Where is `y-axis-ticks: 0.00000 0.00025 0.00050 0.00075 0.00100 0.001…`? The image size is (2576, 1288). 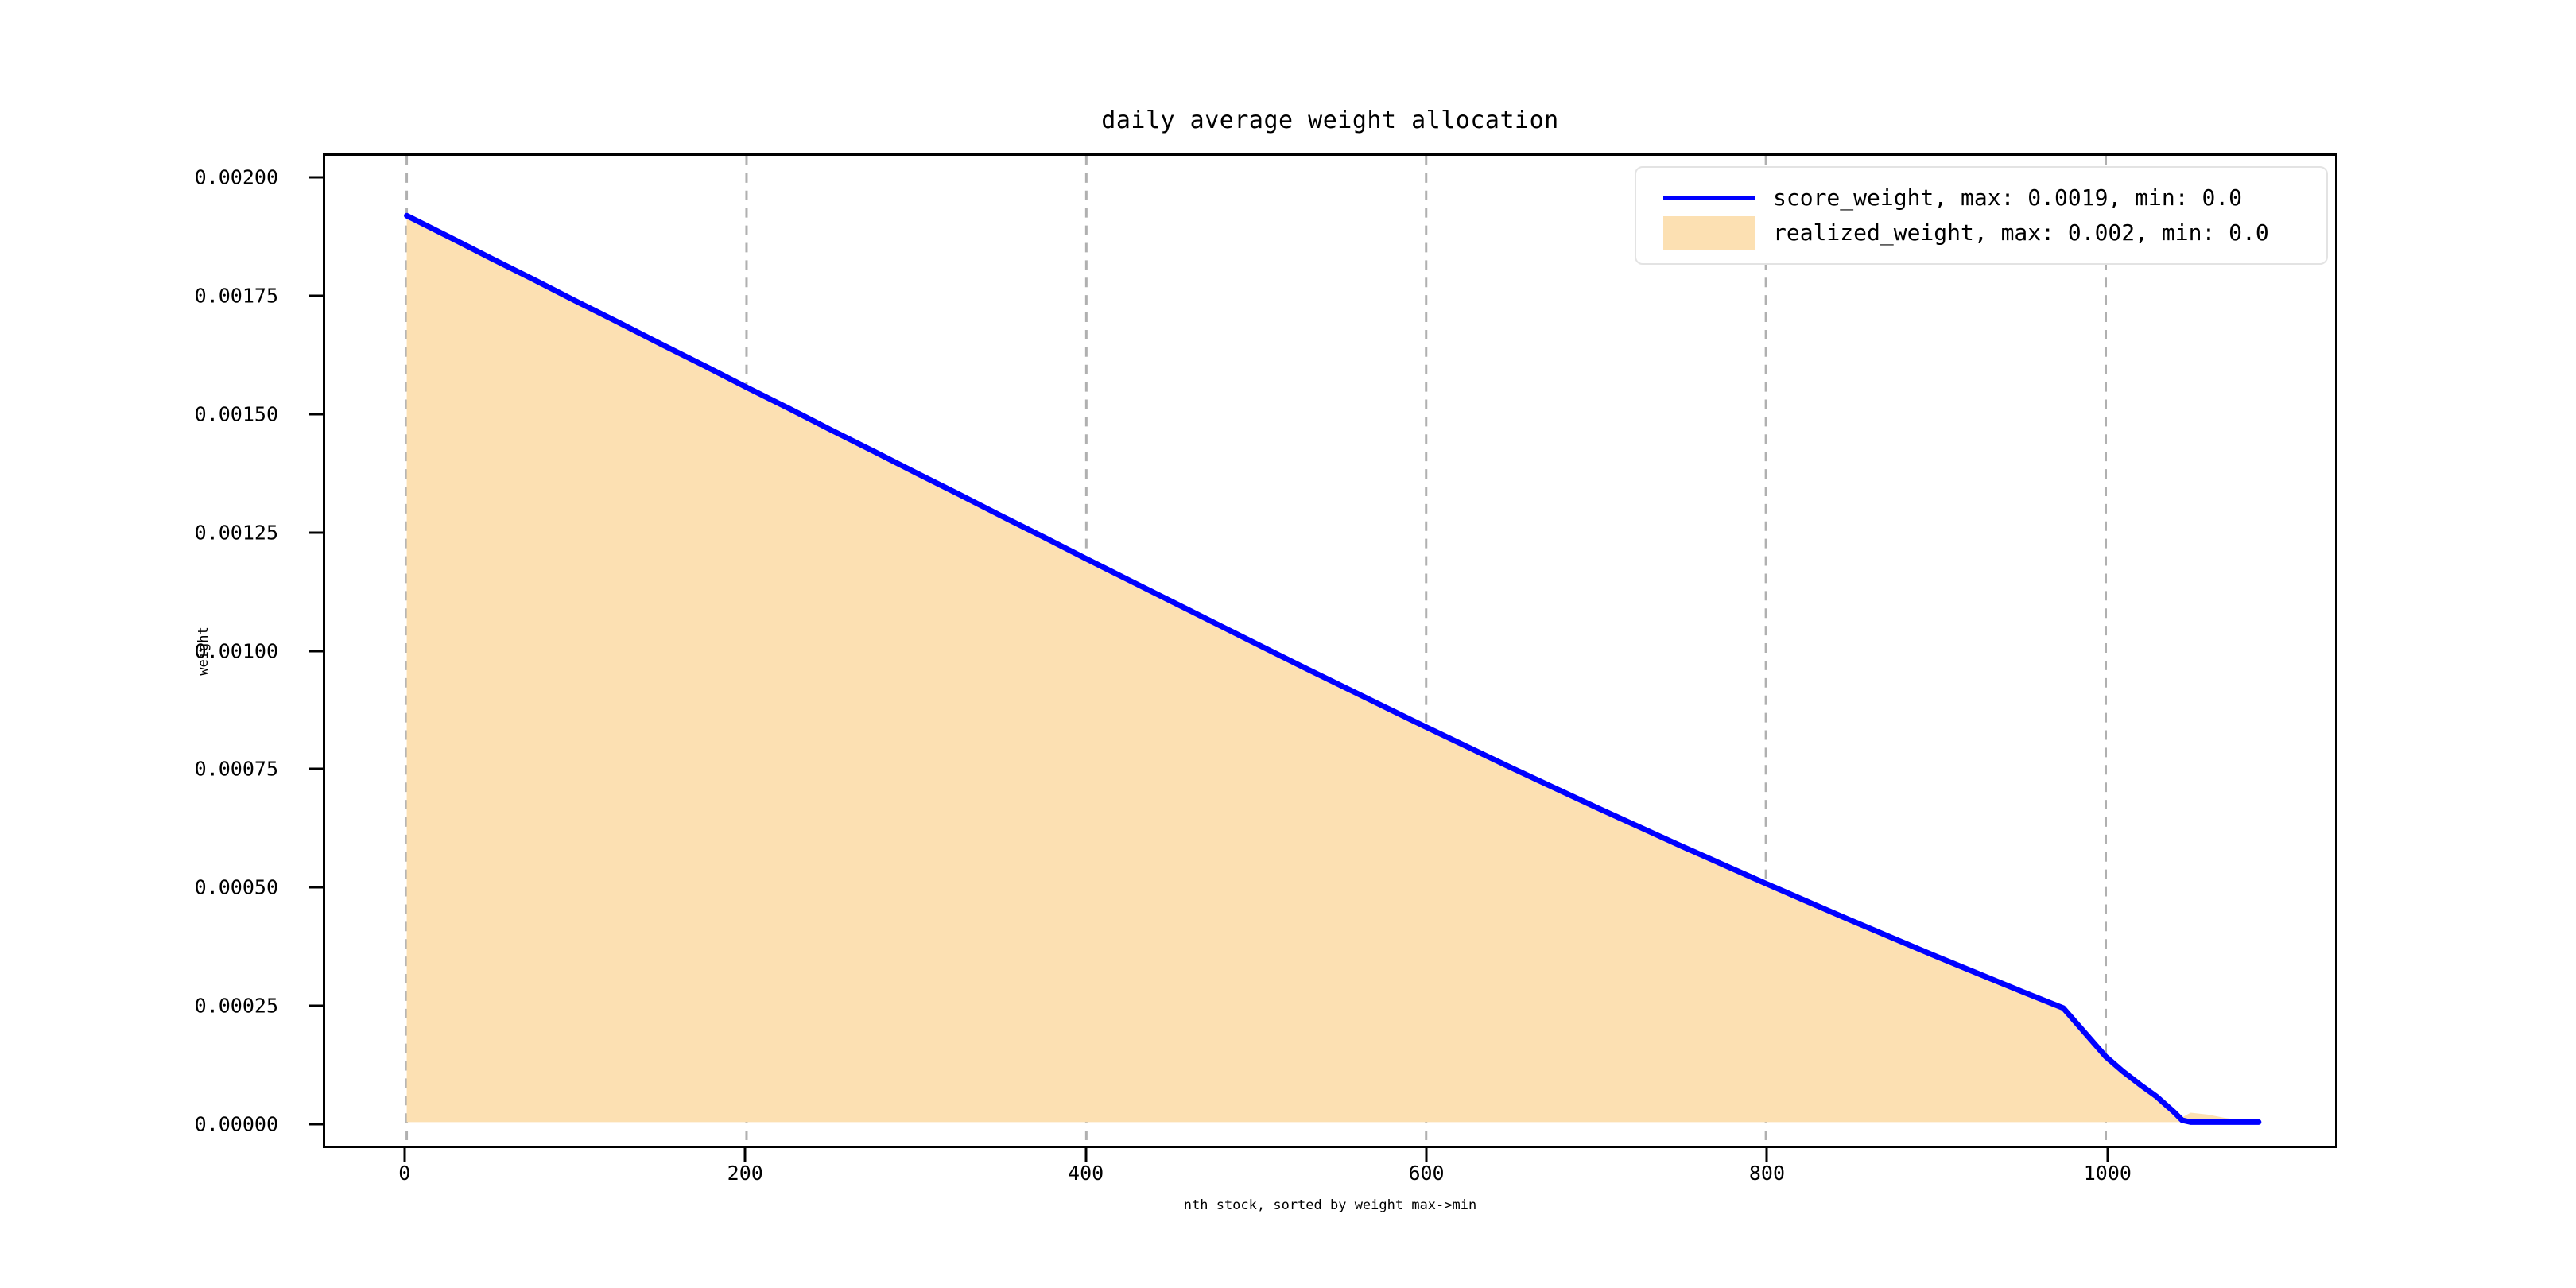 y-axis-ticks: 0.00000 0.00025 0.00050 0.00075 0.00100 0.001… is located at coordinates (161, 644).